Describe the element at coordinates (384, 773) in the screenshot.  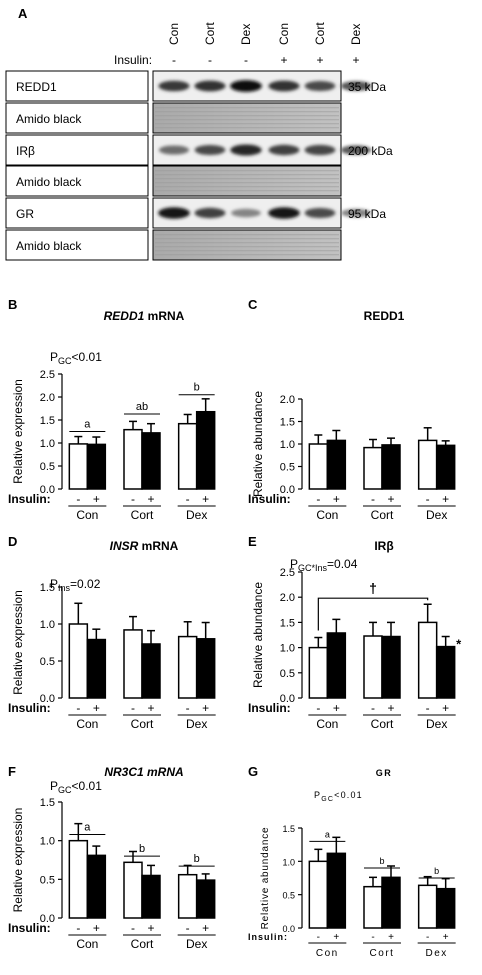
I see `chart-title-gene: GR` at that location.